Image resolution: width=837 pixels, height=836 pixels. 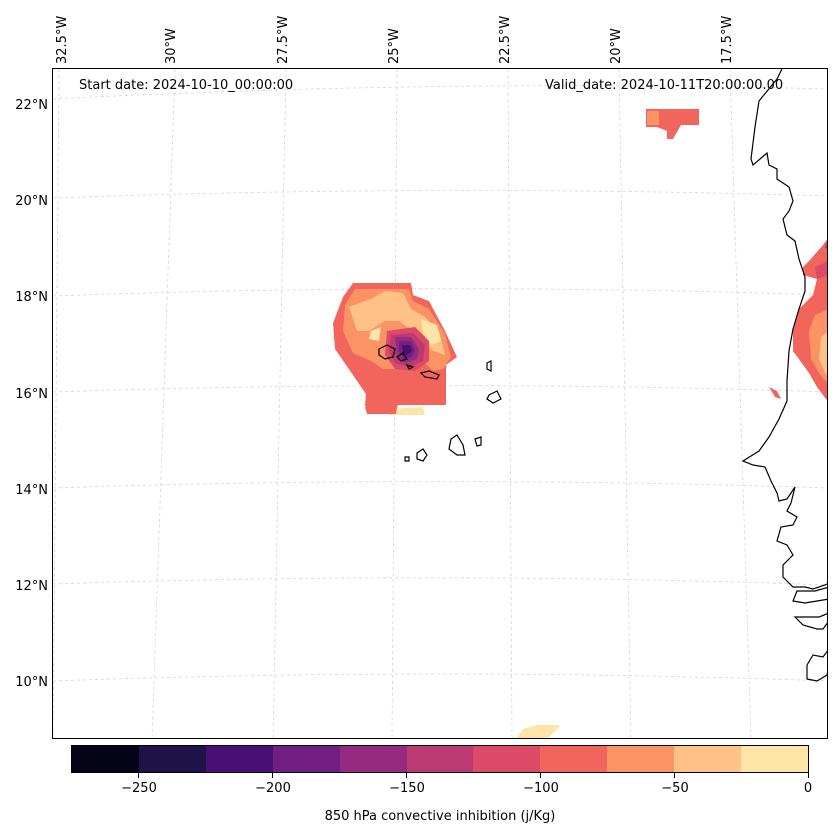 What do you see at coordinates (505, 39) in the screenshot?
I see `lon-label-22-5w: 22.5°W` at bounding box center [505, 39].